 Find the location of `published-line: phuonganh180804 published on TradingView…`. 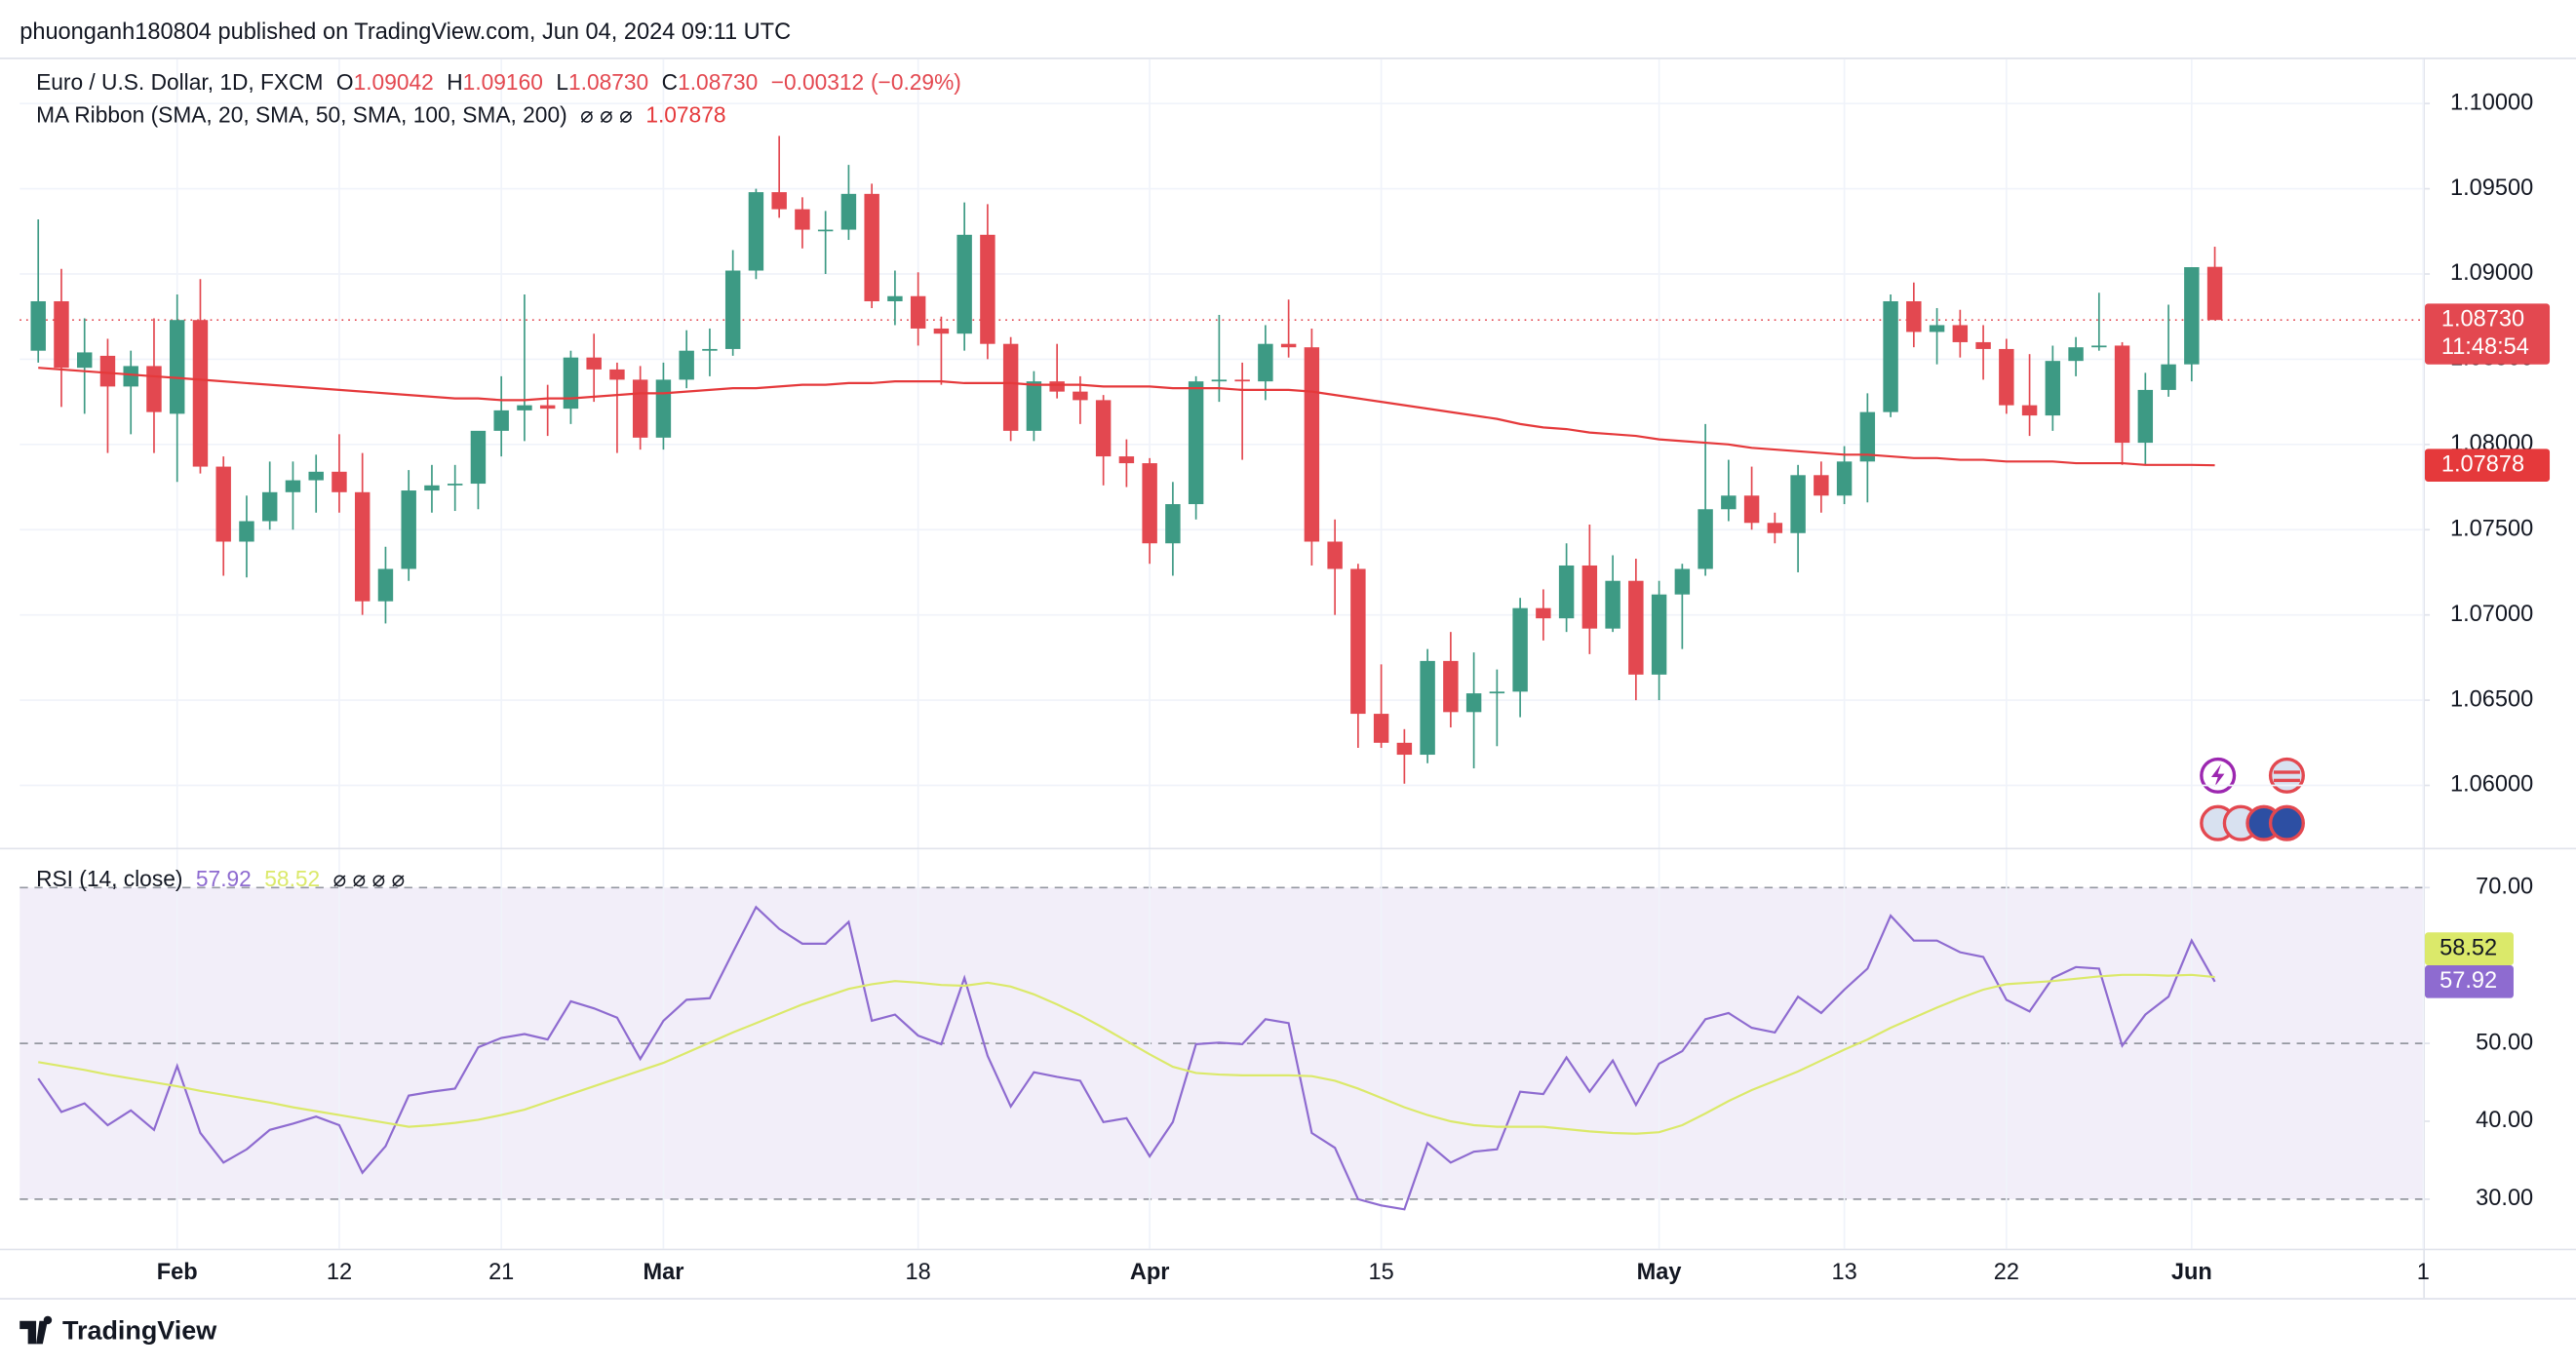

published-line: phuonganh180804 published on TradingView… is located at coordinates (405, 31).